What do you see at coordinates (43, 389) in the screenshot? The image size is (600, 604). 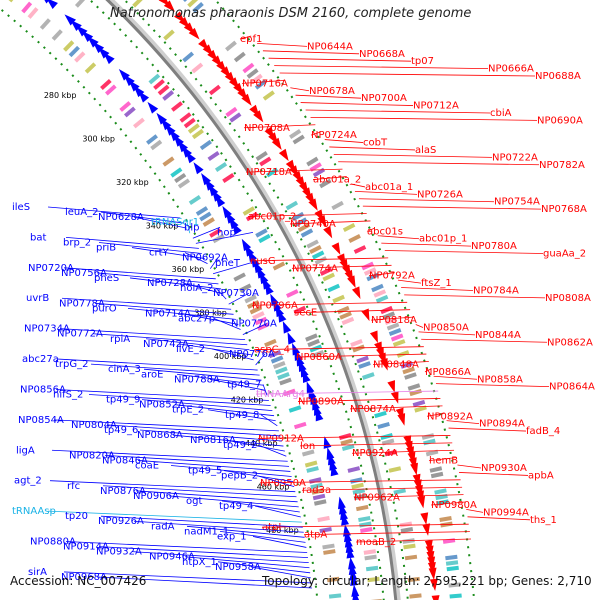 I see `minus-gene-label: NP0856A` at bounding box center [43, 389].